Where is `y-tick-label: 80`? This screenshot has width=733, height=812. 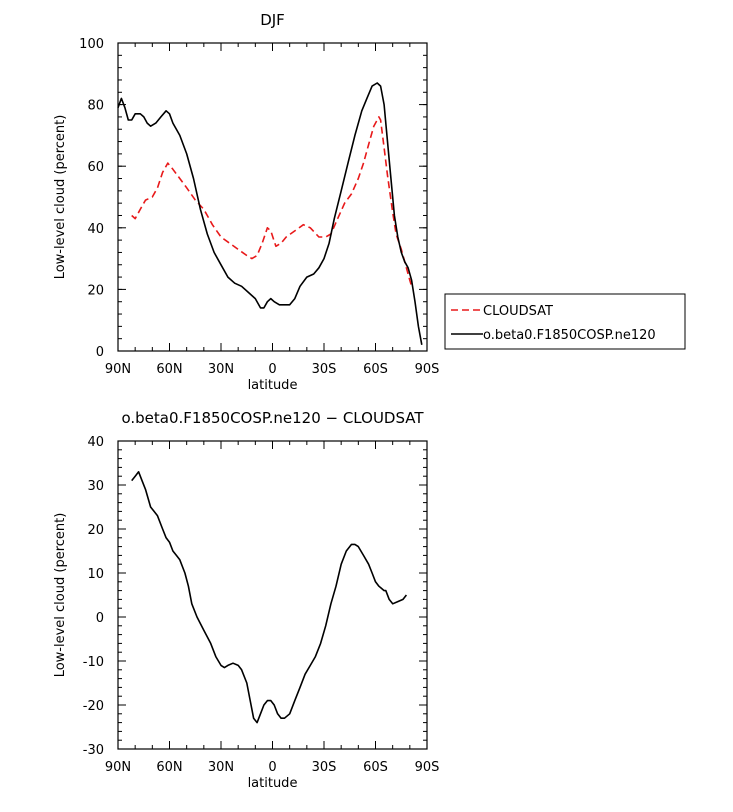 y-tick-label: 80 is located at coordinates (95, 106).